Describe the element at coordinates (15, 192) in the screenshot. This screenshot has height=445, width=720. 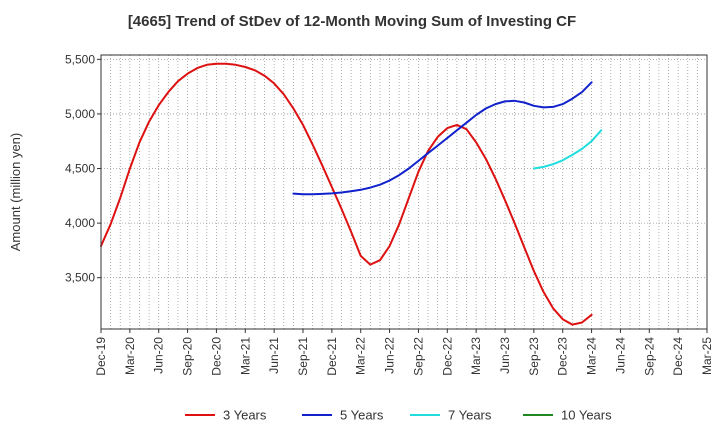
I see `y-axis-label: Amount (million yen)` at that location.